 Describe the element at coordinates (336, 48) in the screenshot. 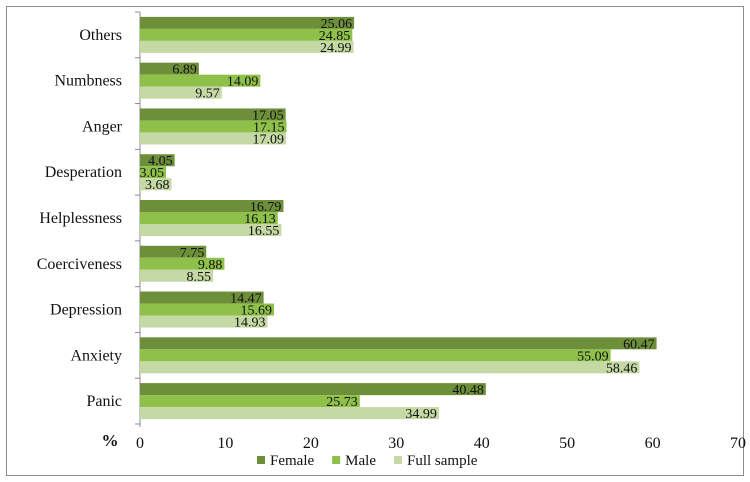

I see `data-label: 24.99` at that location.